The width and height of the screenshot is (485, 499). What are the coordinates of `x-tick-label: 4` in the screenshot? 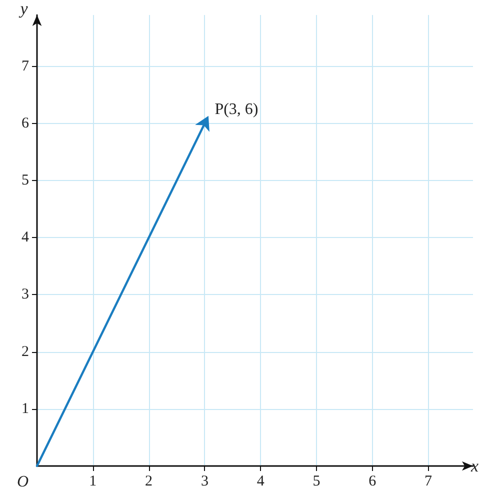 It's located at (260, 482).